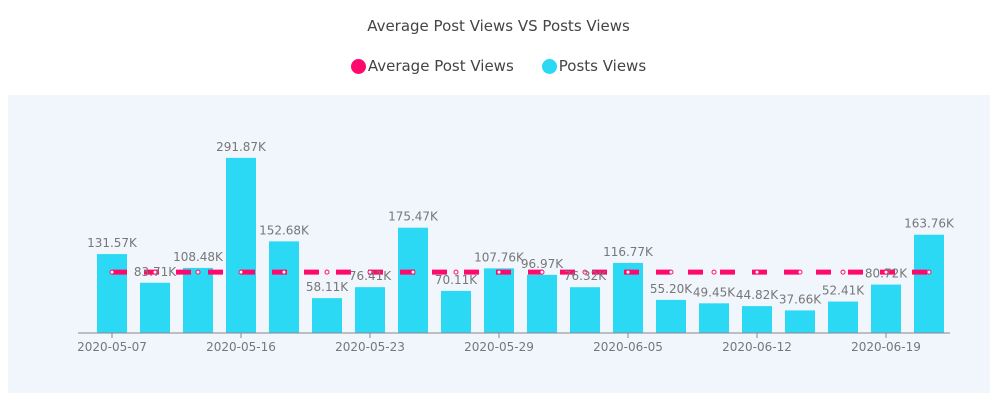 This screenshot has height=401, width=997. What do you see at coordinates (499, 257) in the screenshot?
I see `bar-data-label: 107.76K` at bounding box center [499, 257].